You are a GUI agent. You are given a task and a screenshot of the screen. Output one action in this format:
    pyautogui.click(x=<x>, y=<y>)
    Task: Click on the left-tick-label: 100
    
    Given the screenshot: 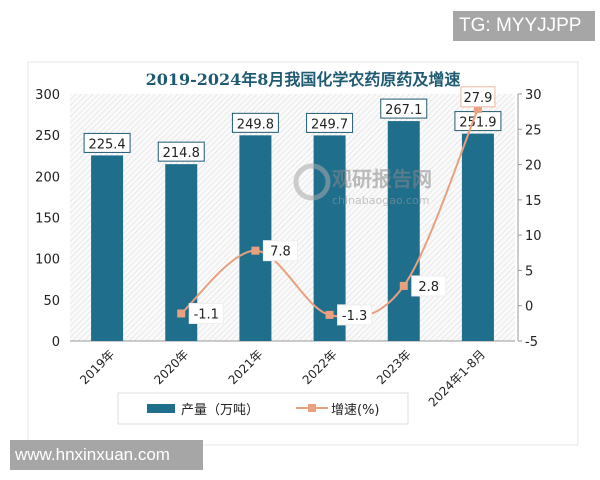 What is the action you would take?
    pyautogui.click(x=47, y=260)
    